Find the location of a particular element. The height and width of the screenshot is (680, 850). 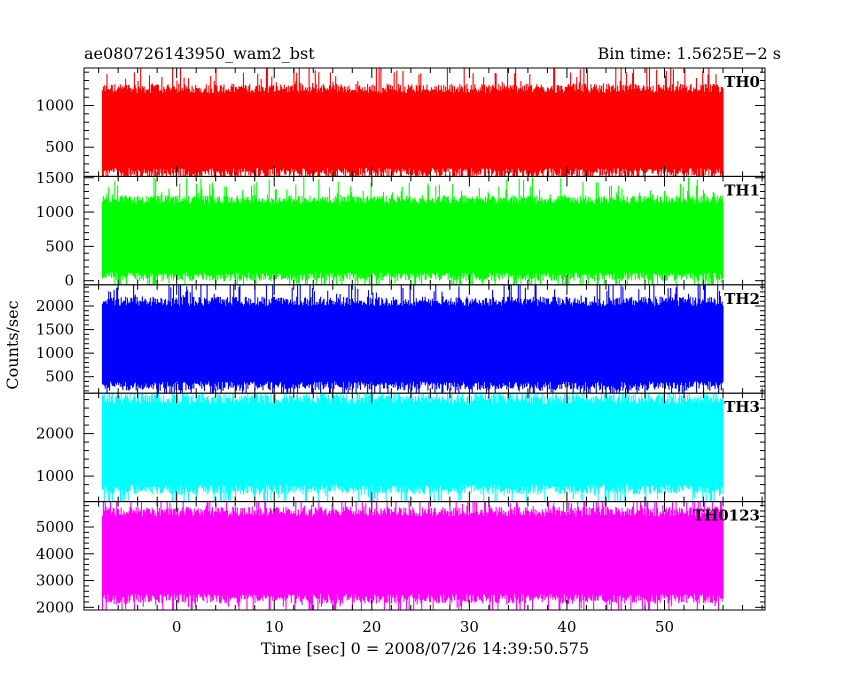

panel-th0123: 2000 3000 4000 5000 TH0123 is located at coordinates (401, 558).